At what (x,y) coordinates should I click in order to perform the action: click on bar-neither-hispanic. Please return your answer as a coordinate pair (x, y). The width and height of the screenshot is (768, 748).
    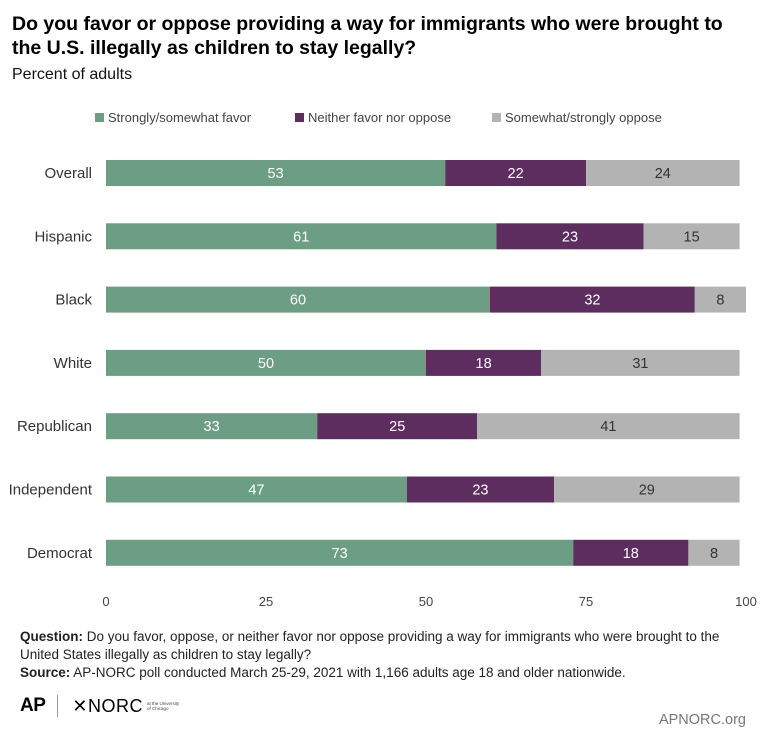
    Looking at the image, I should click on (570, 236).